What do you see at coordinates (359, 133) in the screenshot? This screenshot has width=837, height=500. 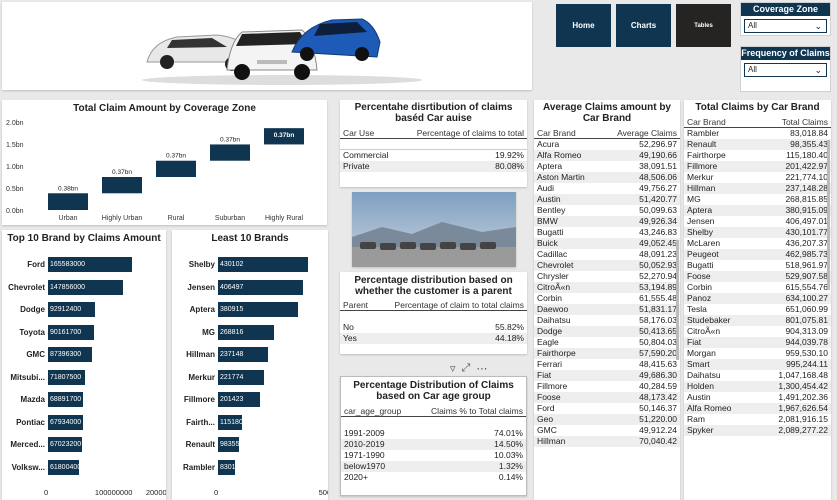 I see `col-header: Car Use` at bounding box center [359, 133].